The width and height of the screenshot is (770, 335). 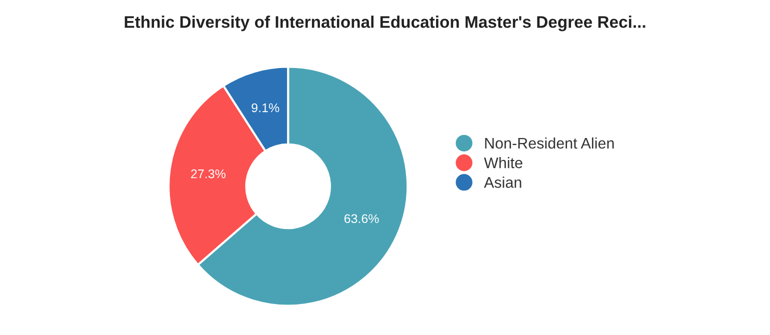 What do you see at coordinates (503, 182) in the screenshot?
I see `legend-label: Asian` at bounding box center [503, 182].